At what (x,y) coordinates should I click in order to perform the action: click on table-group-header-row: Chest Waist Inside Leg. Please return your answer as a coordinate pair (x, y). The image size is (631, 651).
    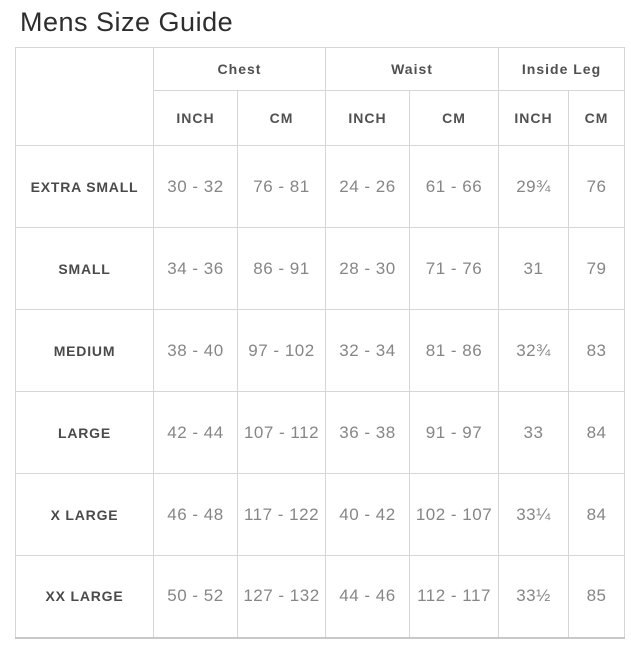
    Looking at the image, I should click on (320, 96).